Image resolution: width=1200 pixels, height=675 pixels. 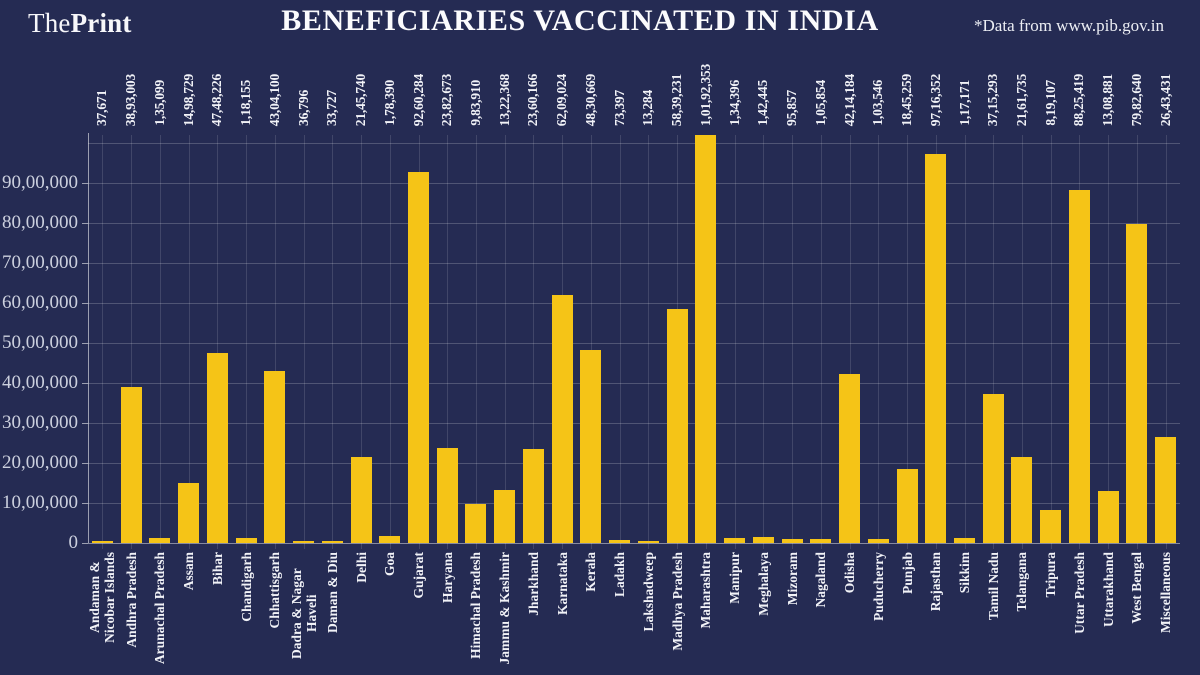 I want to click on y-axis-label: 60,00,000, so click(x=40, y=302).